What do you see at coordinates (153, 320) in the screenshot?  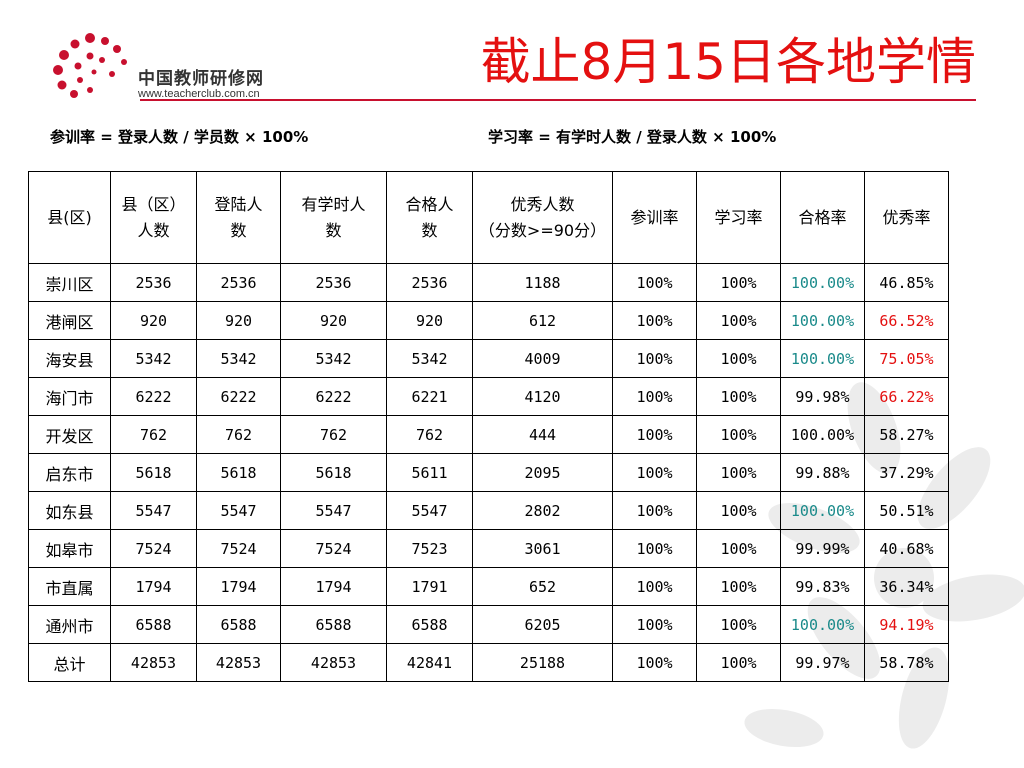 I see `cell-county-count: 920` at bounding box center [153, 320].